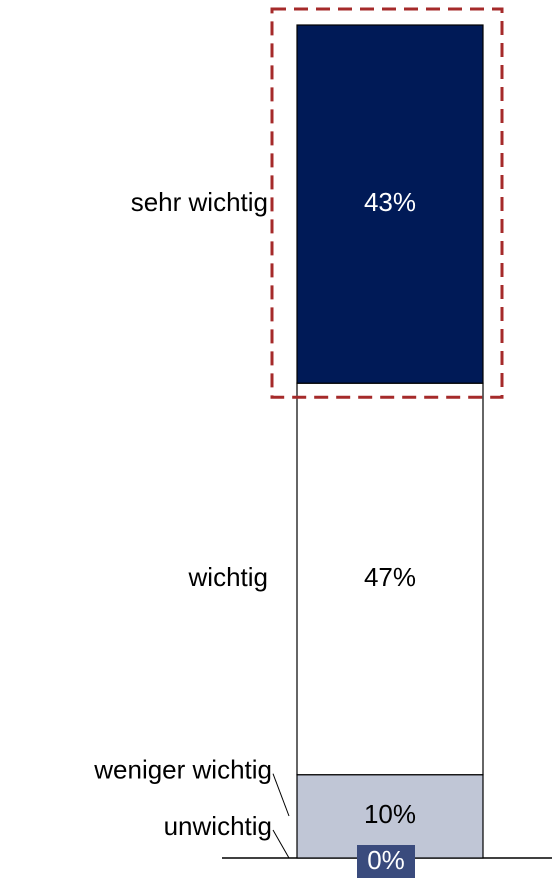  Describe the element at coordinates (182, 770) in the screenshot. I see `segment-label: weniger wichtig` at that location.